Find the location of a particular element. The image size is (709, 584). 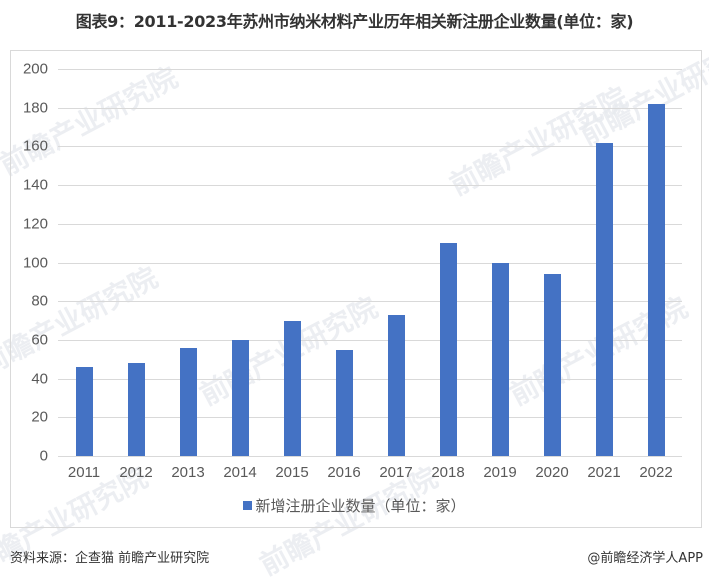

bar-2018 is located at coordinates (448, 349).